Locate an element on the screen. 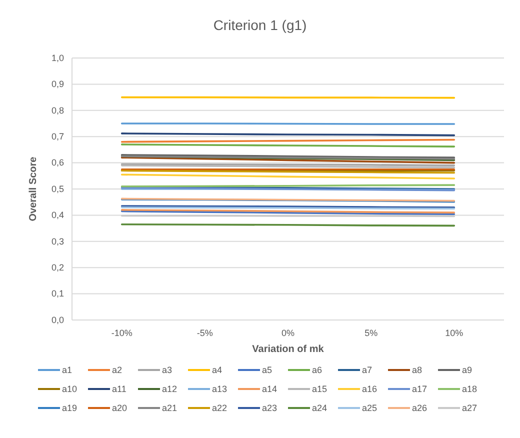 The width and height of the screenshot is (520, 438). legend-label: a1 is located at coordinates (67, 369).